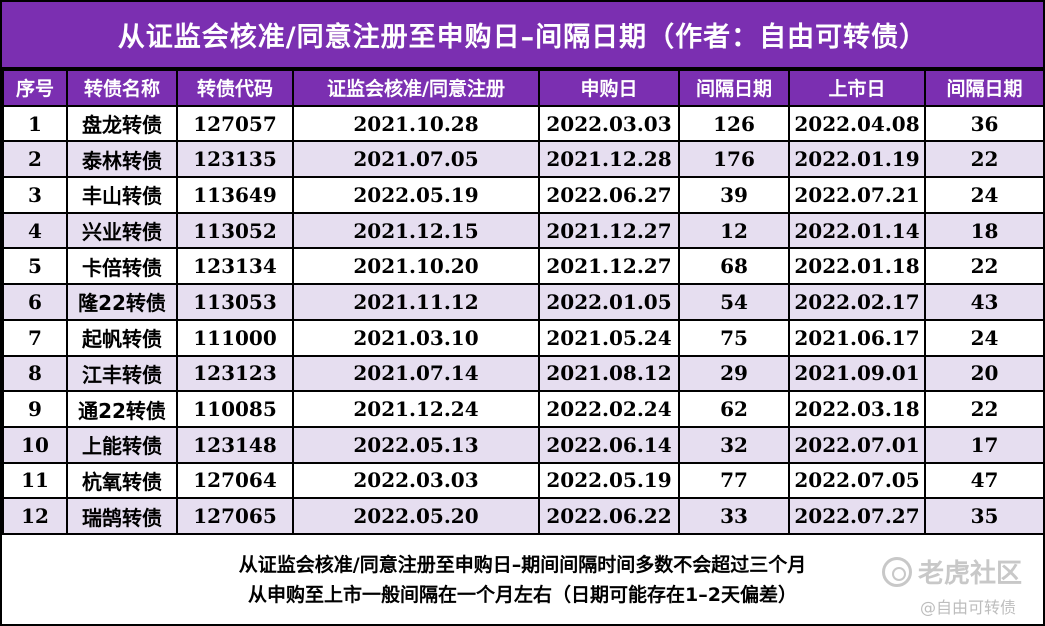 The image size is (1045, 626). What do you see at coordinates (122, 266) in the screenshot?
I see `cell-bond-name: 卡倍转债` at bounding box center [122, 266].